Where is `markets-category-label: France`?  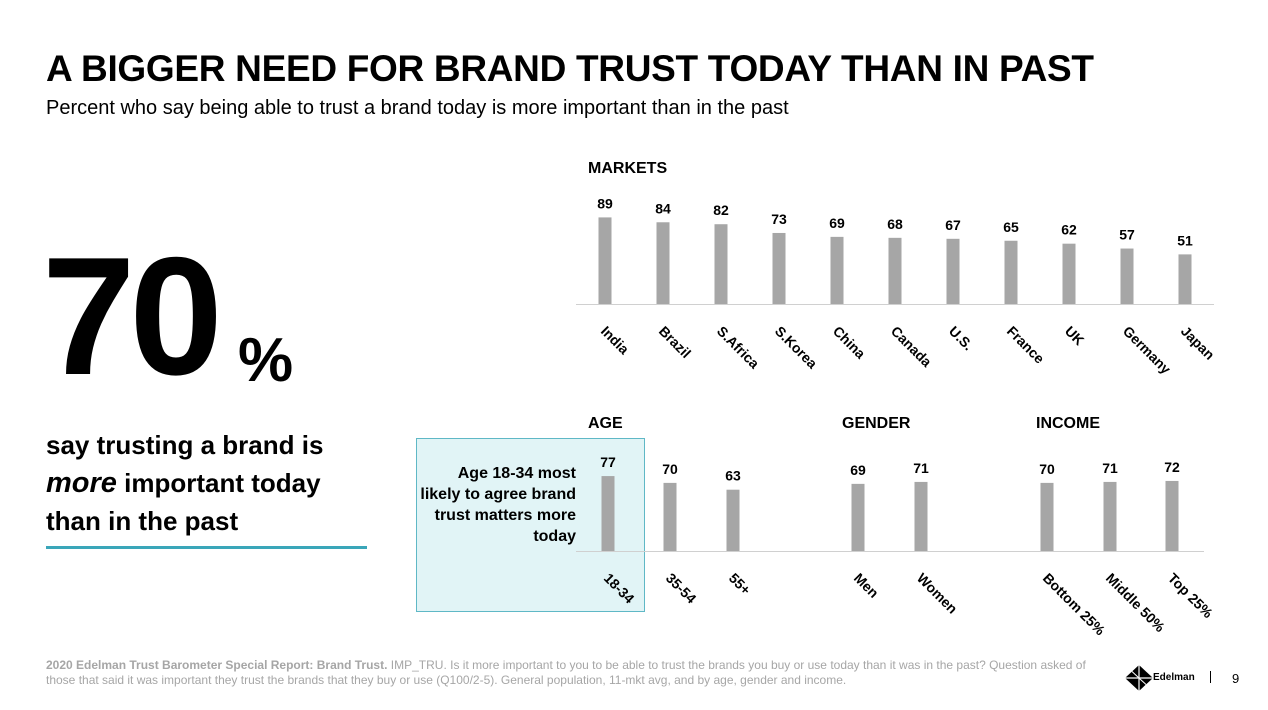 markets-category-label: France is located at coordinates (1026, 345).